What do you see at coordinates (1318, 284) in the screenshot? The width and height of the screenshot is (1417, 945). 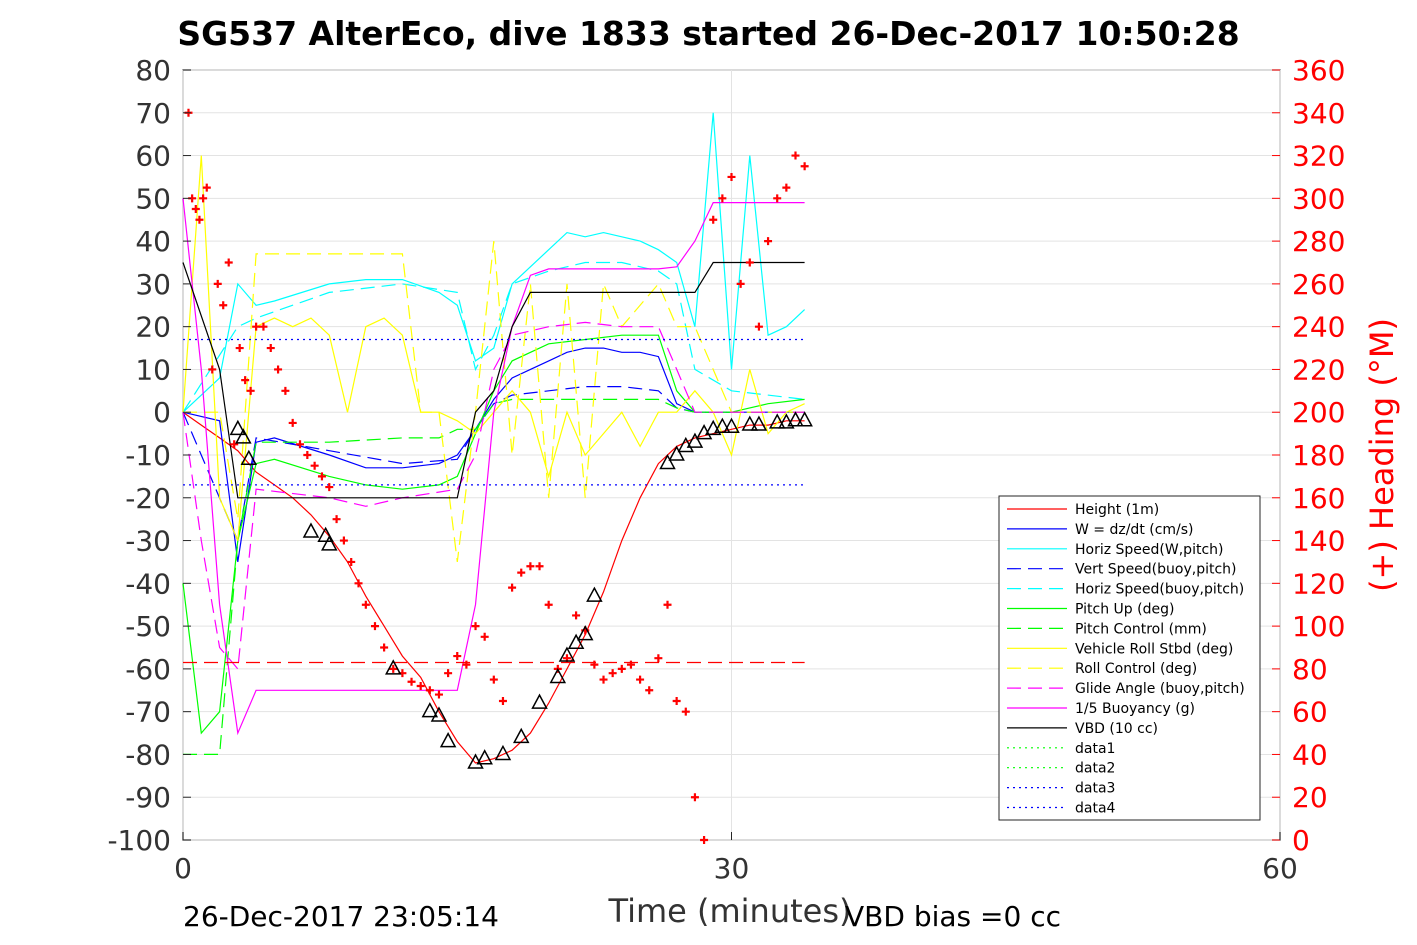 I see `y2-tick-label: 260` at bounding box center [1318, 284].